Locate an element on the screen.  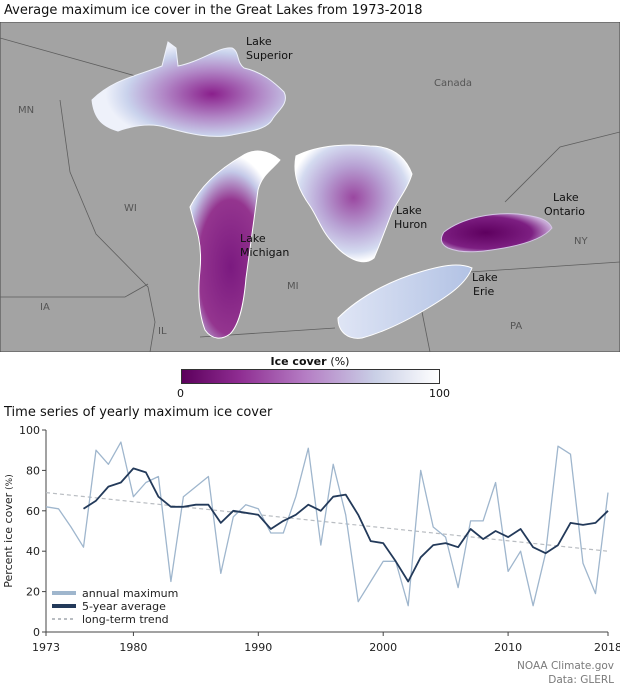
y-tick-label: 20 is located at coordinates (33, 592).